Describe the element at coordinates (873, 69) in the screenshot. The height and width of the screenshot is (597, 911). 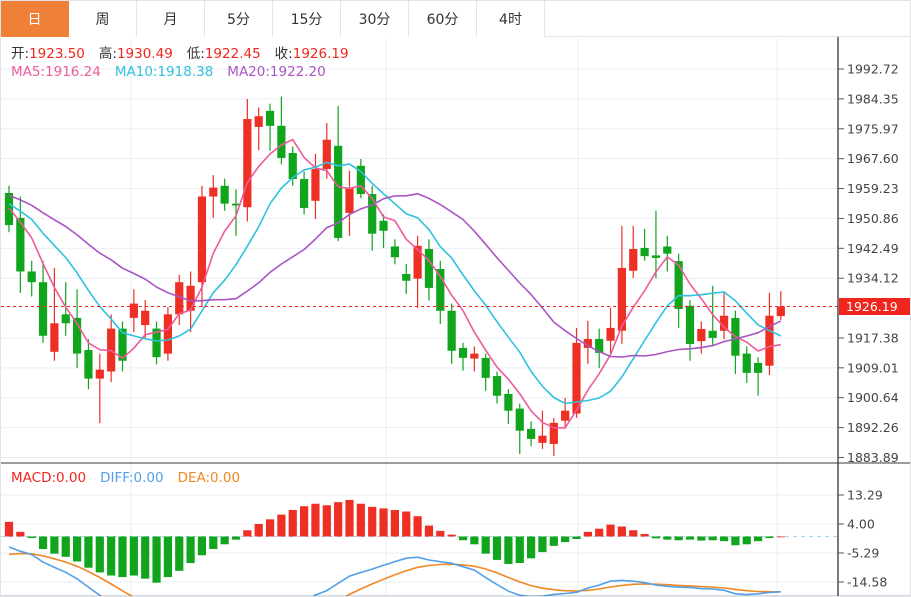
I see `axis-tick-label: 1992.72` at that location.